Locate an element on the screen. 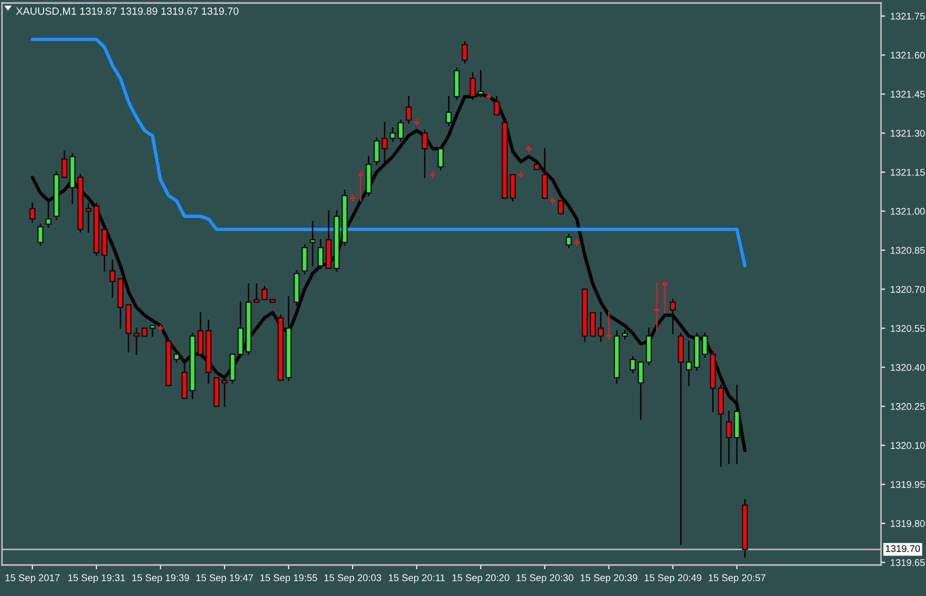 This screenshot has height=596, width=926. x-tick-label: 15 Sep 20:11 is located at coordinates (416, 579).